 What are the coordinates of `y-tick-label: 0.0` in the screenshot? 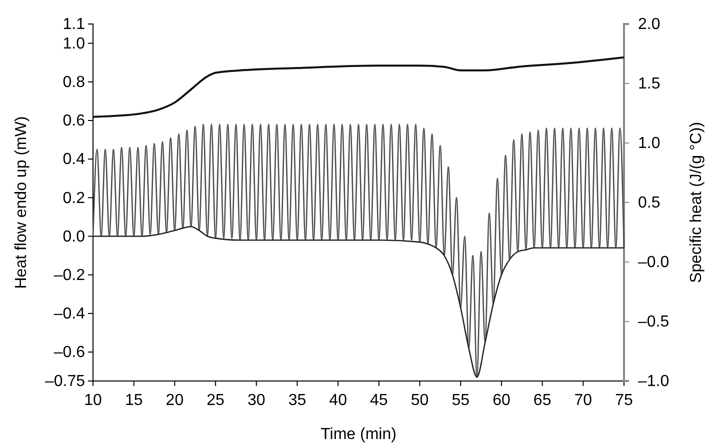 It's located at (74, 237).